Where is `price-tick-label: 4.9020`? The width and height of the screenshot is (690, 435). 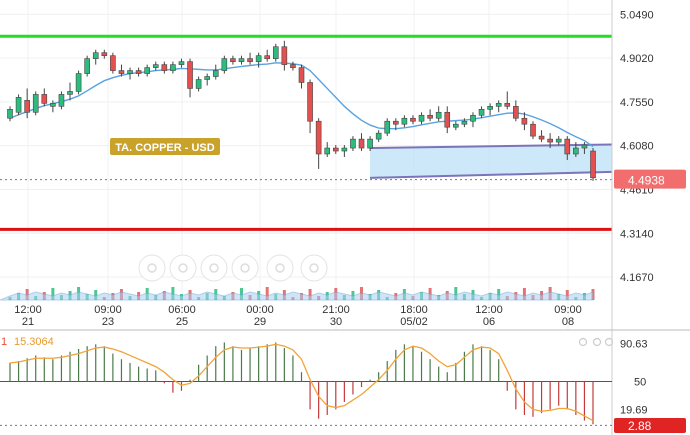 price-tick-label: 4.9020 is located at coordinates (637, 59).